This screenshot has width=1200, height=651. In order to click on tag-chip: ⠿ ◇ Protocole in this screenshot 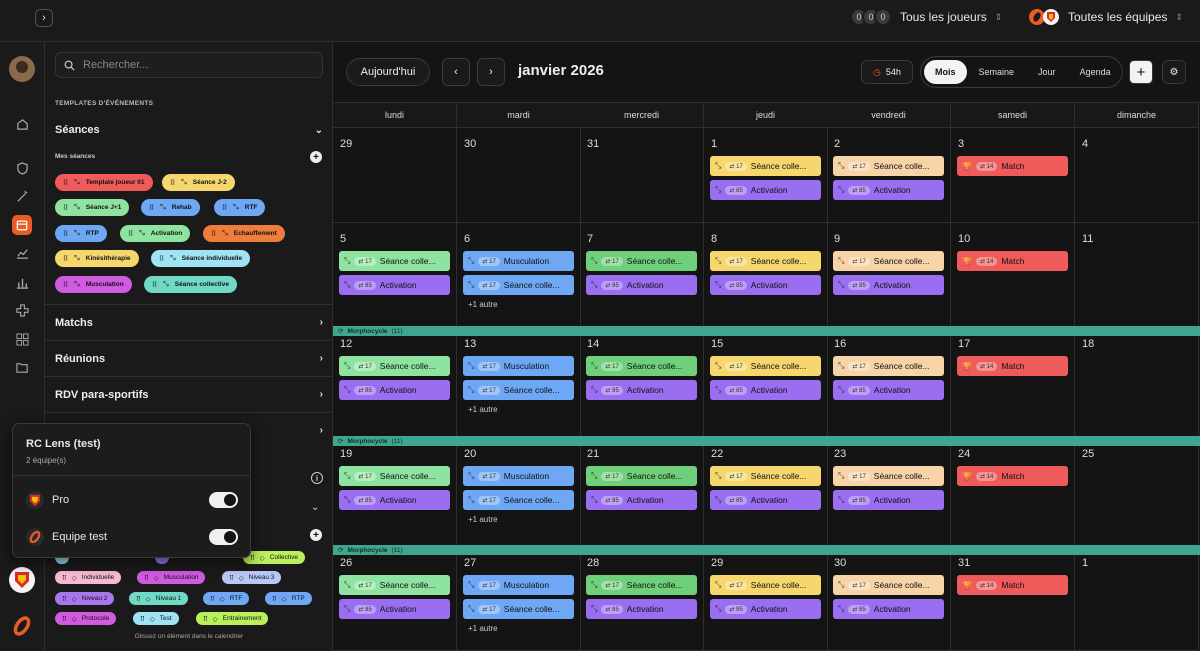, I will do `click(86, 618)`.